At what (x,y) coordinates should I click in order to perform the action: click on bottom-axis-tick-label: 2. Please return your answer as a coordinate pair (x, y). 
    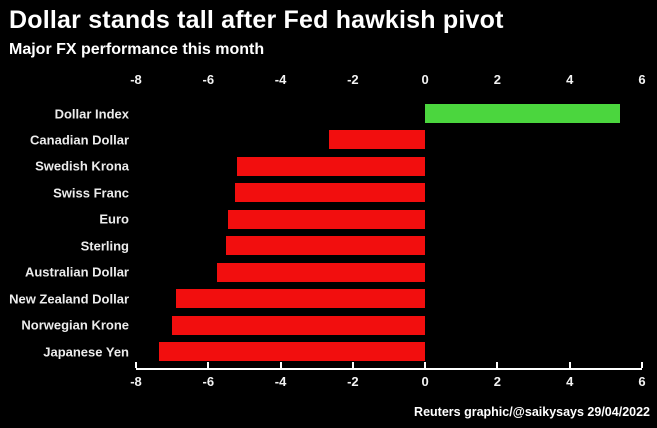
    Looking at the image, I should click on (497, 381).